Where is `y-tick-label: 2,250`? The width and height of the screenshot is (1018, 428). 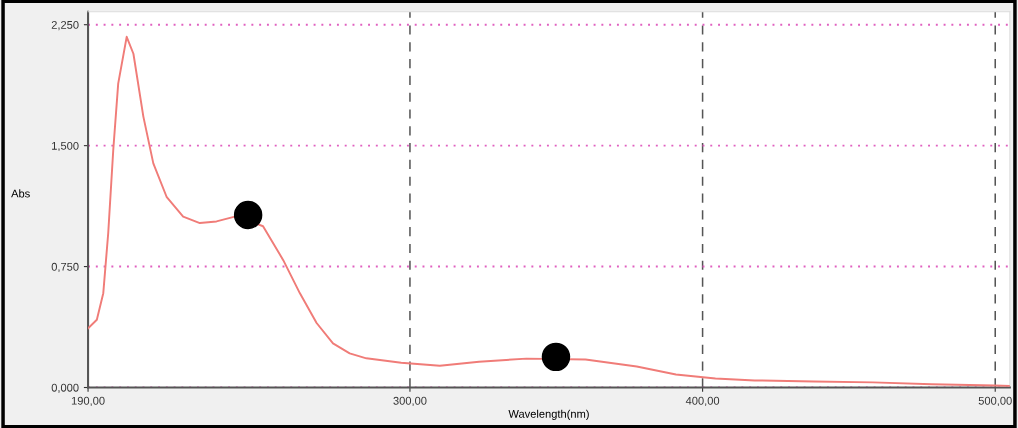 y-tick-label: 2,250 is located at coordinates (65, 25).